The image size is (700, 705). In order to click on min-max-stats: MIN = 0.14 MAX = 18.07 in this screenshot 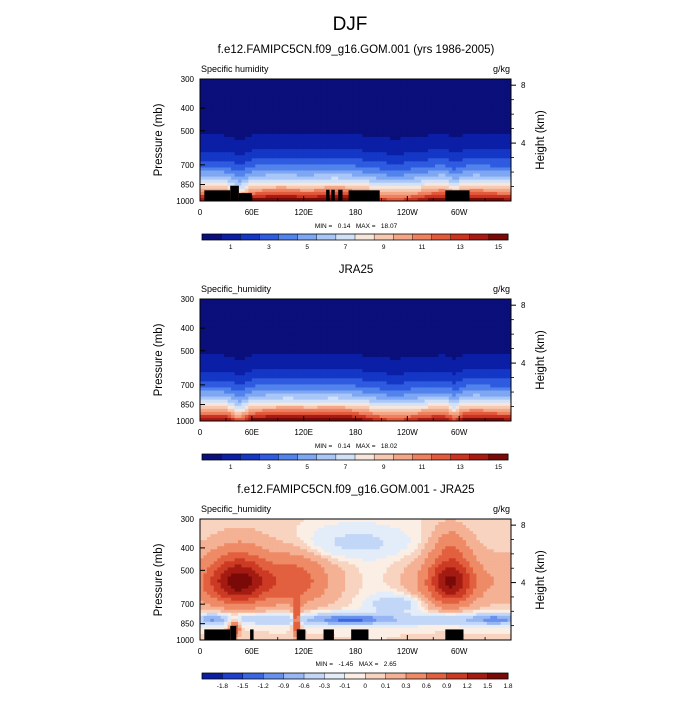, I will do `click(356, 226)`.